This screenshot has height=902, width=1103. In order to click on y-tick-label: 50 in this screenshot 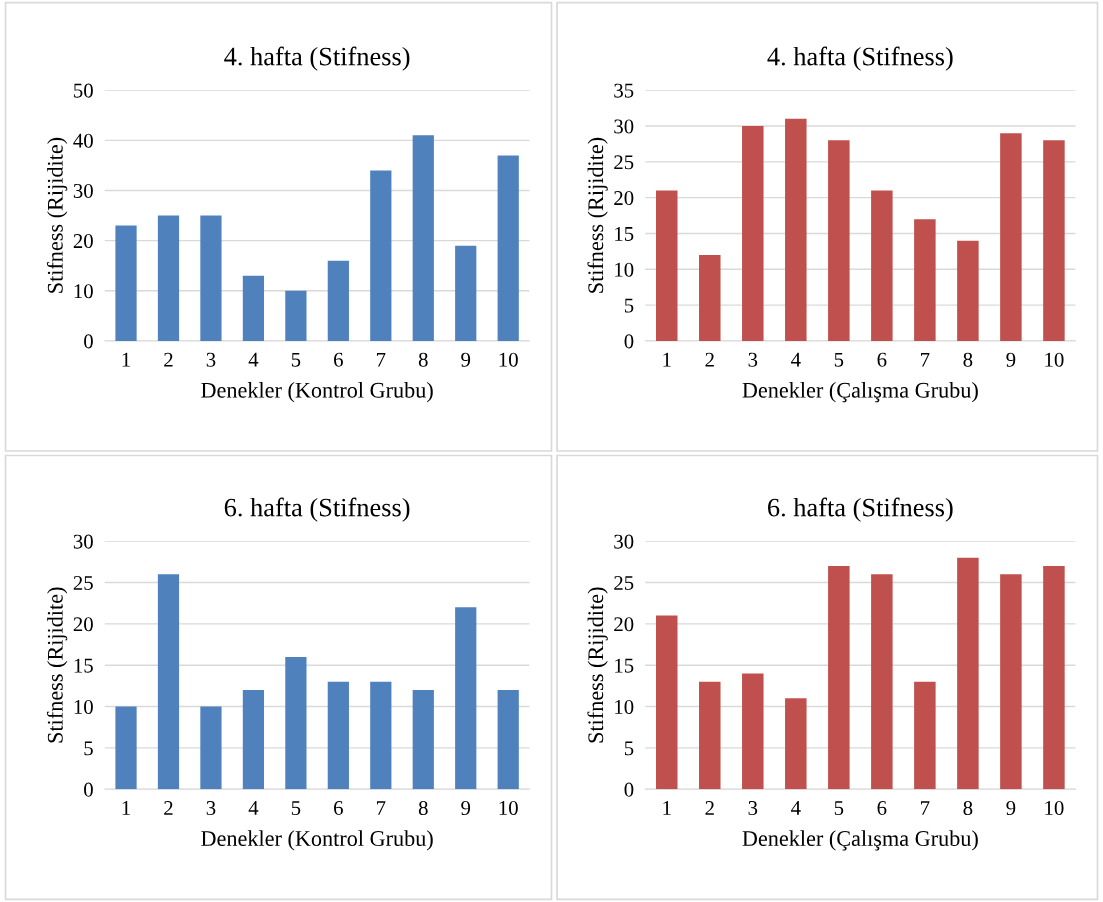, I will do `click(83, 90)`.